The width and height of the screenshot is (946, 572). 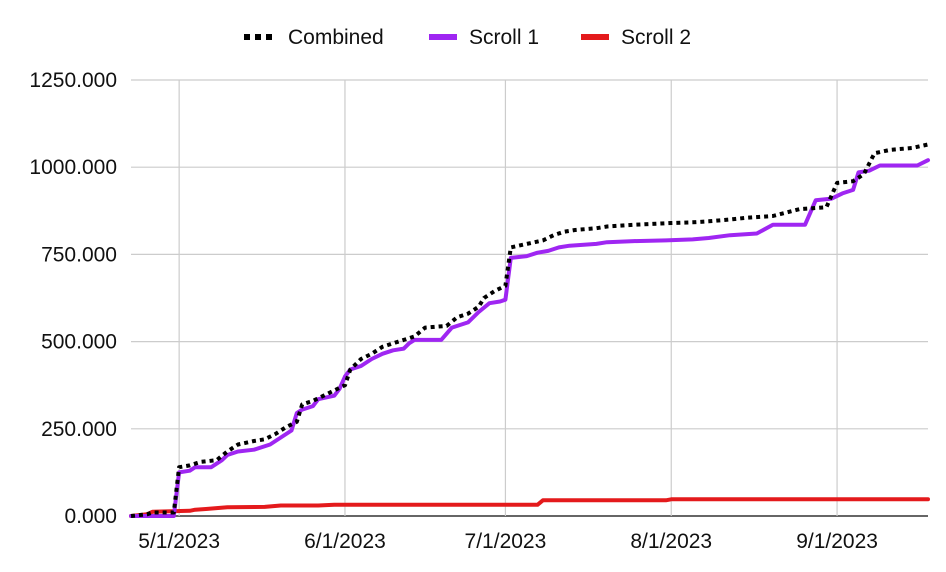 I want to click on y-tick-label: 0.000, so click(x=90, y=516).